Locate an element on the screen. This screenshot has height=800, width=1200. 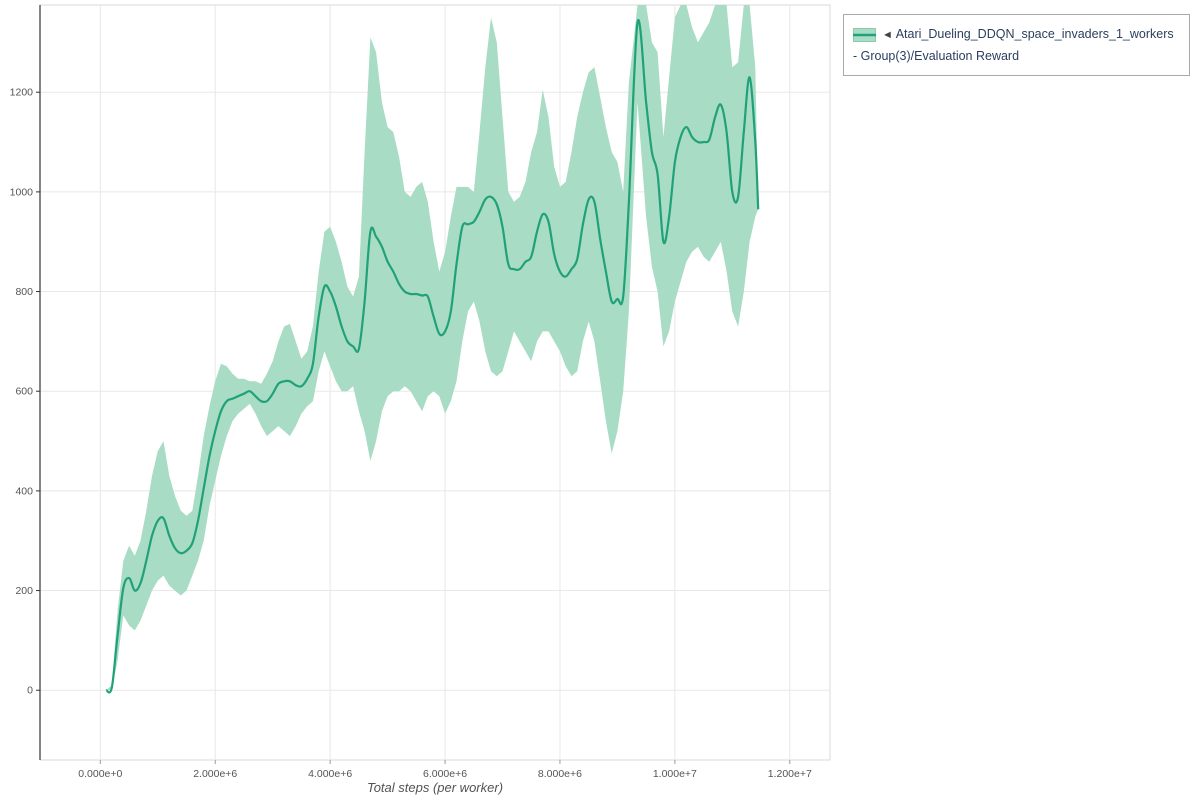
y-tick-label: 1200 is located at coordinates (22, 93).